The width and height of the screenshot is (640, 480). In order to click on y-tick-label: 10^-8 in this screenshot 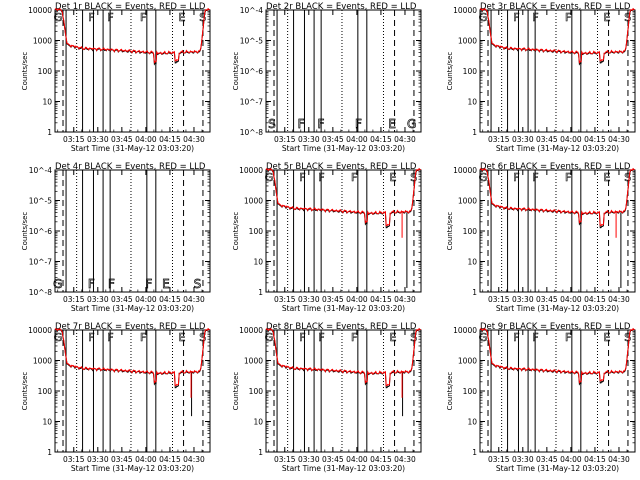, I will do `click(41, 292)`.